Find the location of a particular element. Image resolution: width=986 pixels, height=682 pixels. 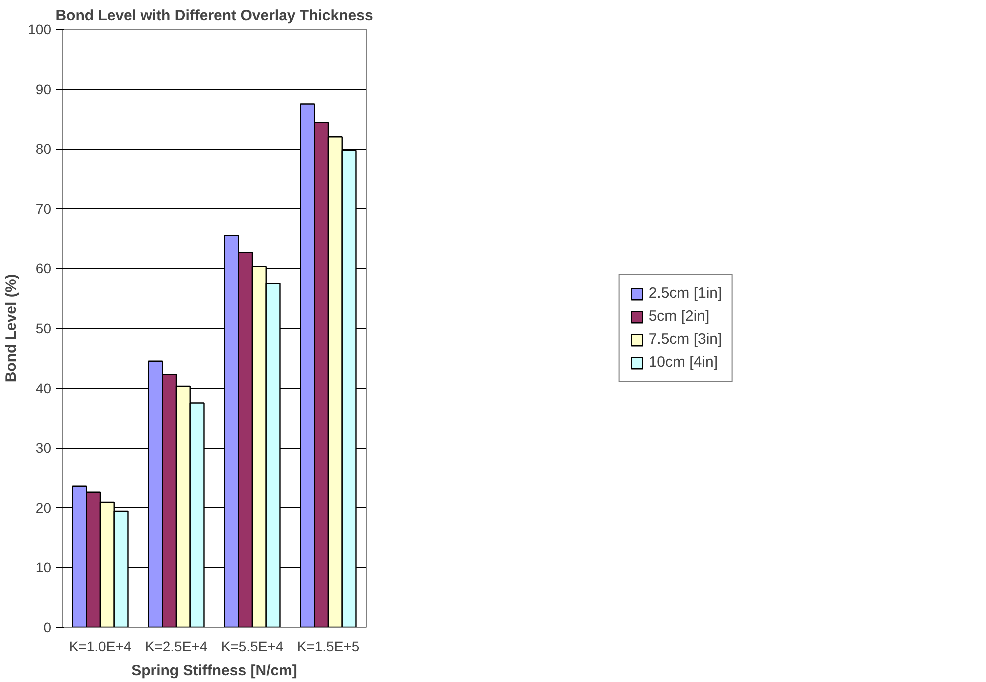

y-tick-label: 30 is located at coordinates (44, 448).